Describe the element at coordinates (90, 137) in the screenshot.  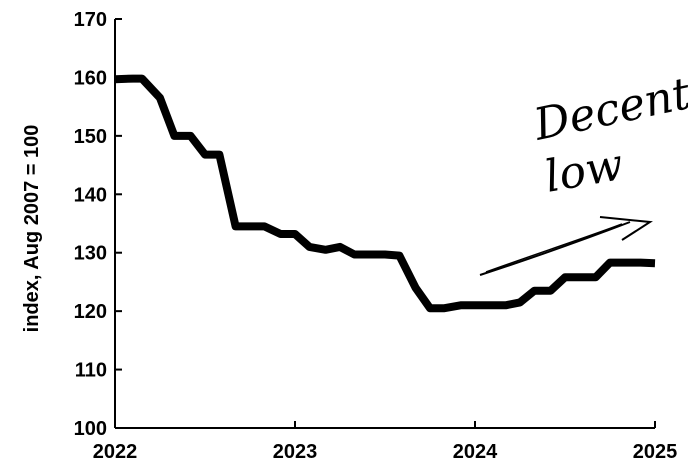
I see `y-tick-label: 150` at that location.